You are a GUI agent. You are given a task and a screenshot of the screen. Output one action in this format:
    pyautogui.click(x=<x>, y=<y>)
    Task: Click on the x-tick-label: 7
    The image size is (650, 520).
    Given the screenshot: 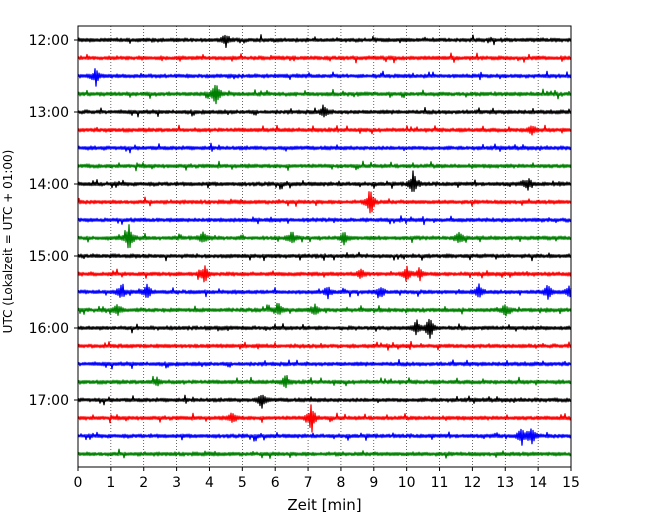 What is the action you would take?
    pyautogui.click(x=308, y=483)
    